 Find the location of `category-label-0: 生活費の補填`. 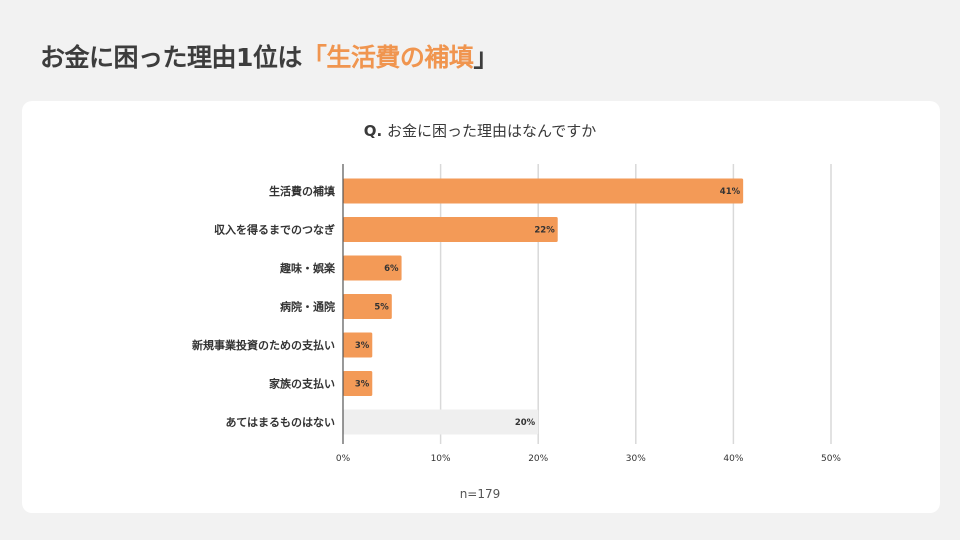

category-label-0: 生活費の補填 is located at coordinates (302, 191).